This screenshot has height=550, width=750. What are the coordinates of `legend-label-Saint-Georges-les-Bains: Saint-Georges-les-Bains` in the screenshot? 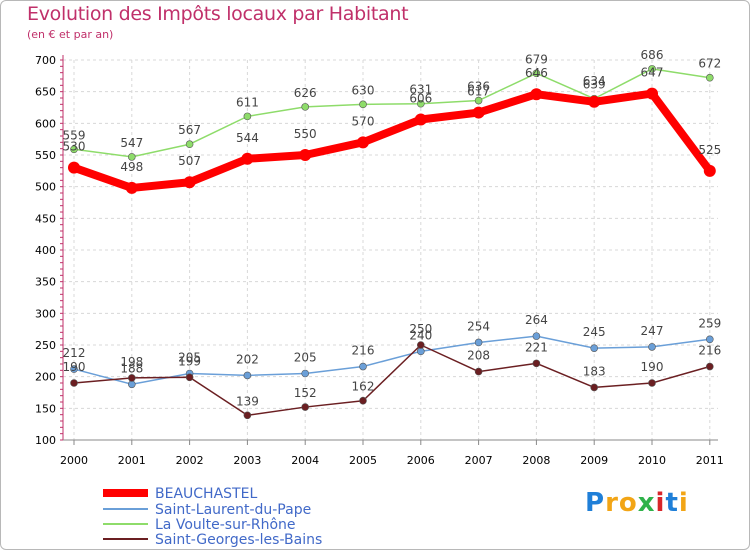 It's located at (238, 540).